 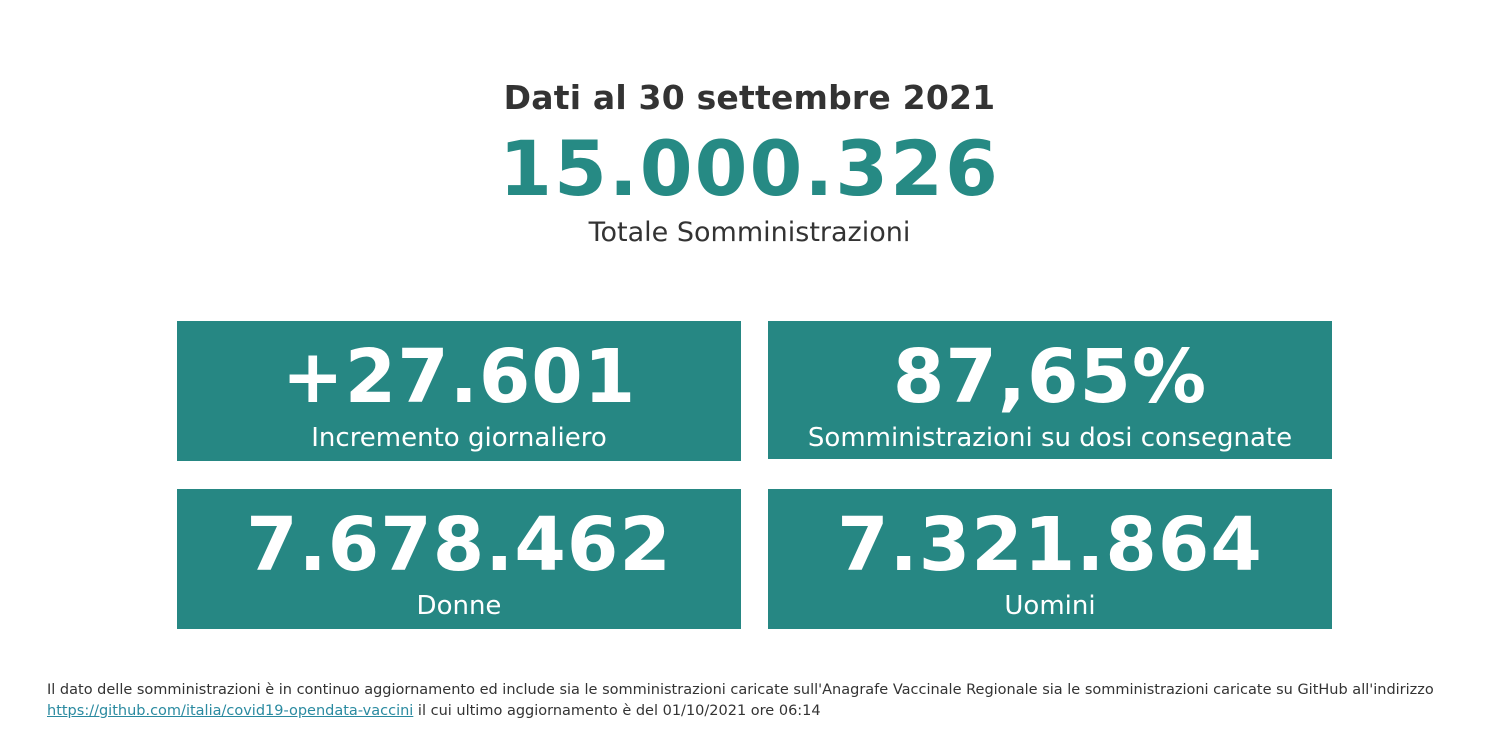 I want to click on daily-increase-value: +27.601, so click(x=459, y=377).